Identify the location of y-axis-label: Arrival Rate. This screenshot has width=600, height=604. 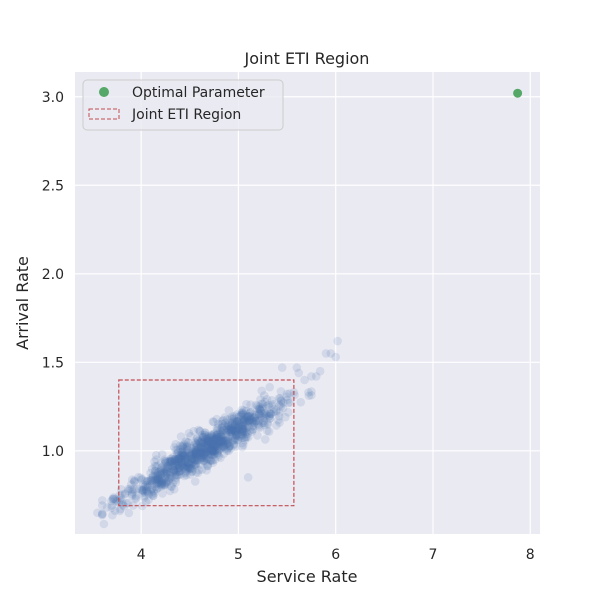
(22, 303).